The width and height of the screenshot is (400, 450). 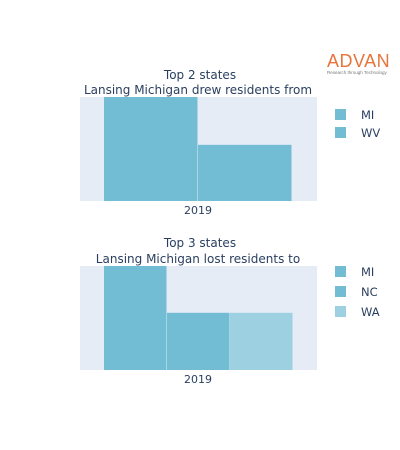 I want to click on logo-wordmark: ADVAN, so click(x=359, y=61).